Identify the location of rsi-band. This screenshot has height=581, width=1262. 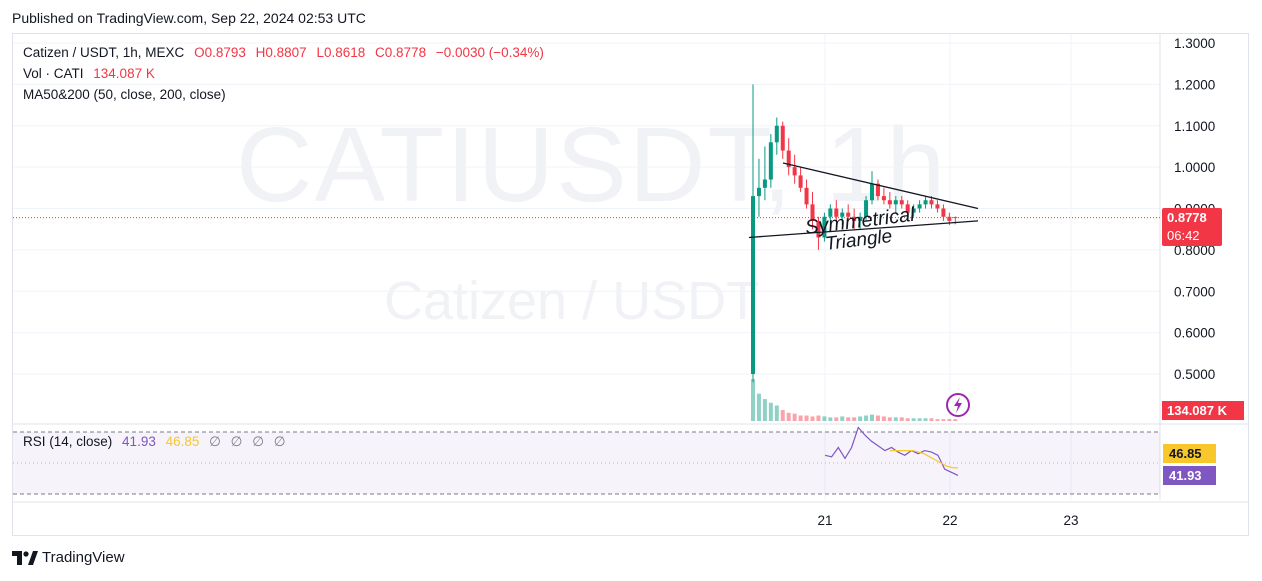
(586, 463).